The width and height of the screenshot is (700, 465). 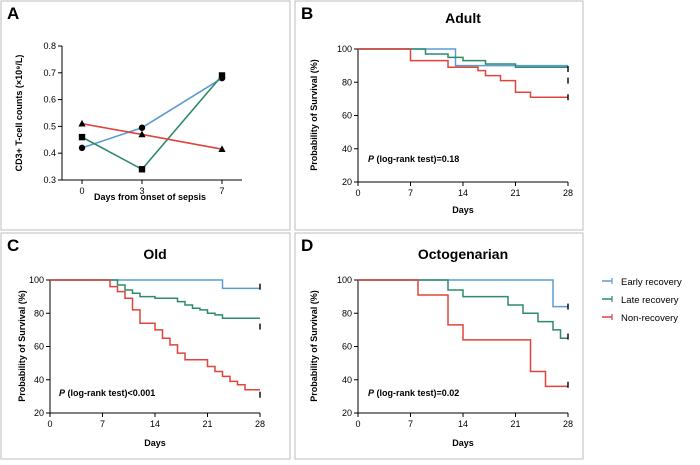 I want to click on panel-letter-d: D, so click(x=307, y=245).